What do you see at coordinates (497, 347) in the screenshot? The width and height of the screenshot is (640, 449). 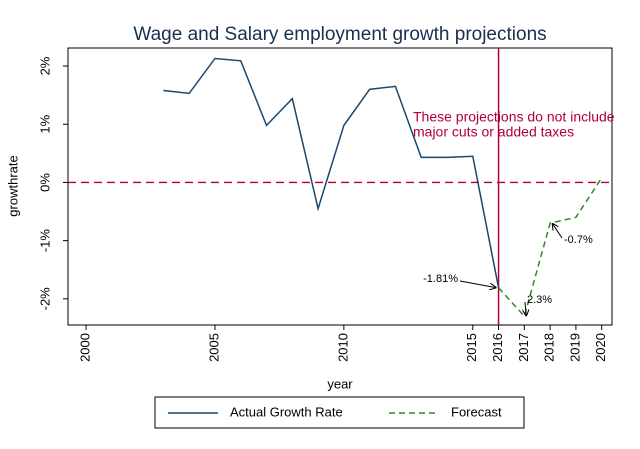 I see `x-tick-label: 2016` at bounding box center [497, 347].